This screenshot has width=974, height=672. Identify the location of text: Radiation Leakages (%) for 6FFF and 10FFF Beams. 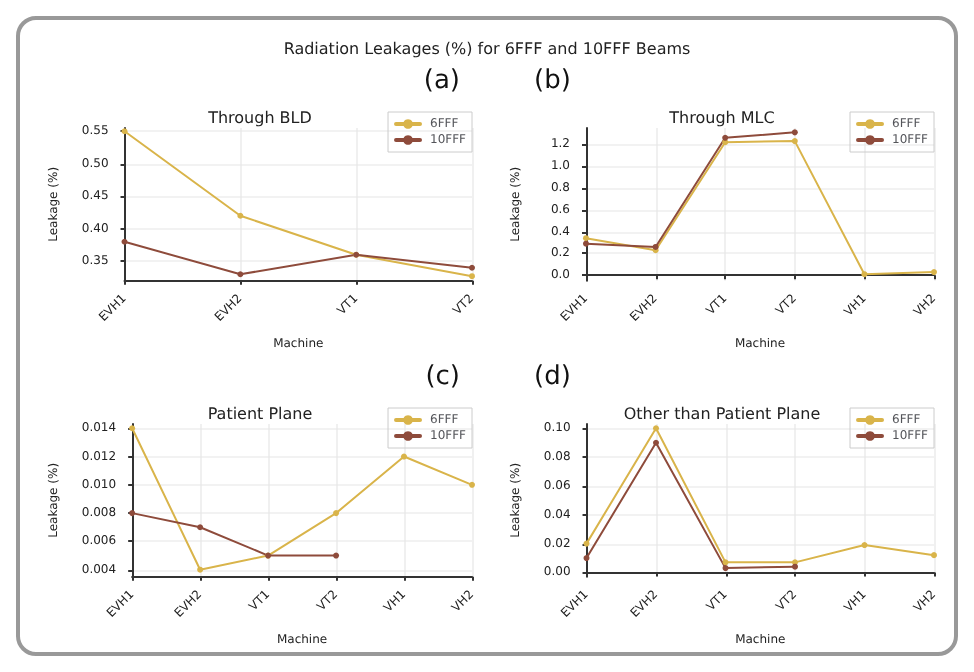
(487, 49).